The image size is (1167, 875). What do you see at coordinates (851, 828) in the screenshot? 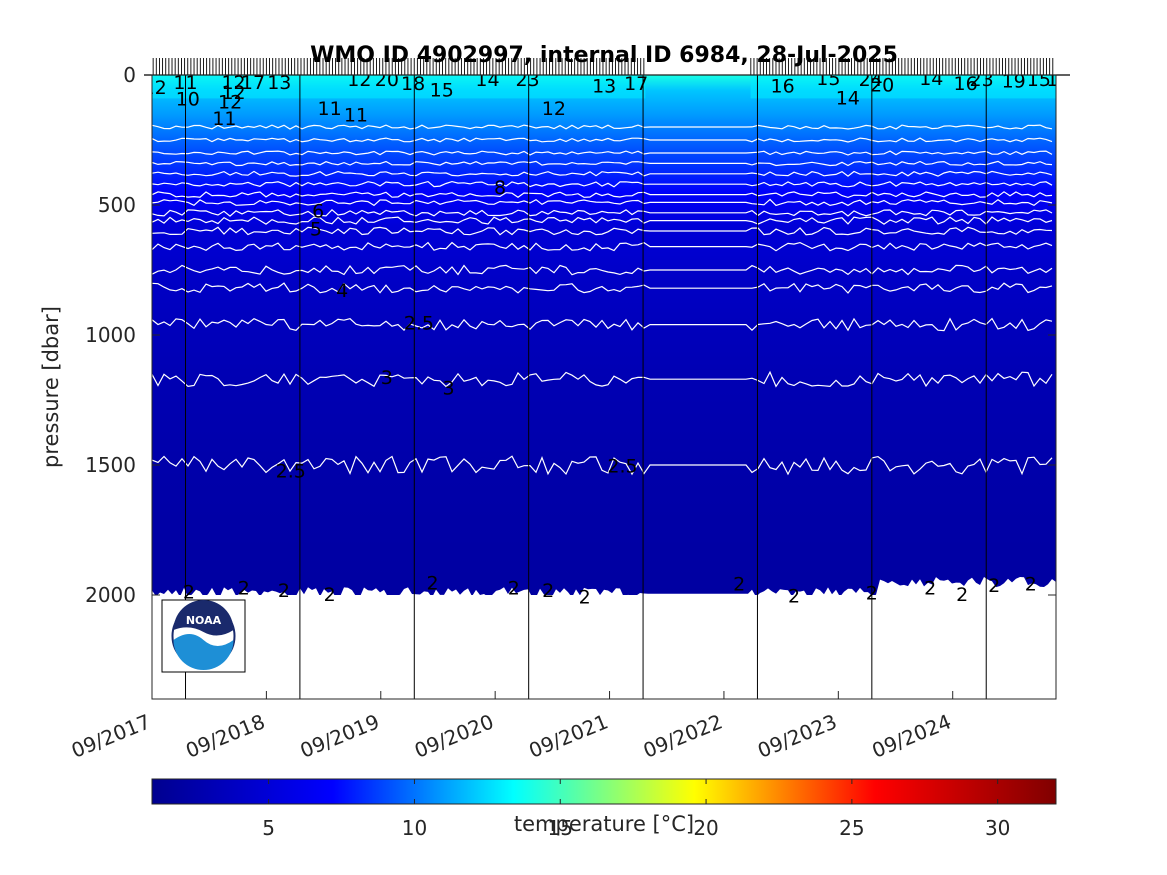
I see `colorbar-tick-label: 25` at bounding box center [851, 828].